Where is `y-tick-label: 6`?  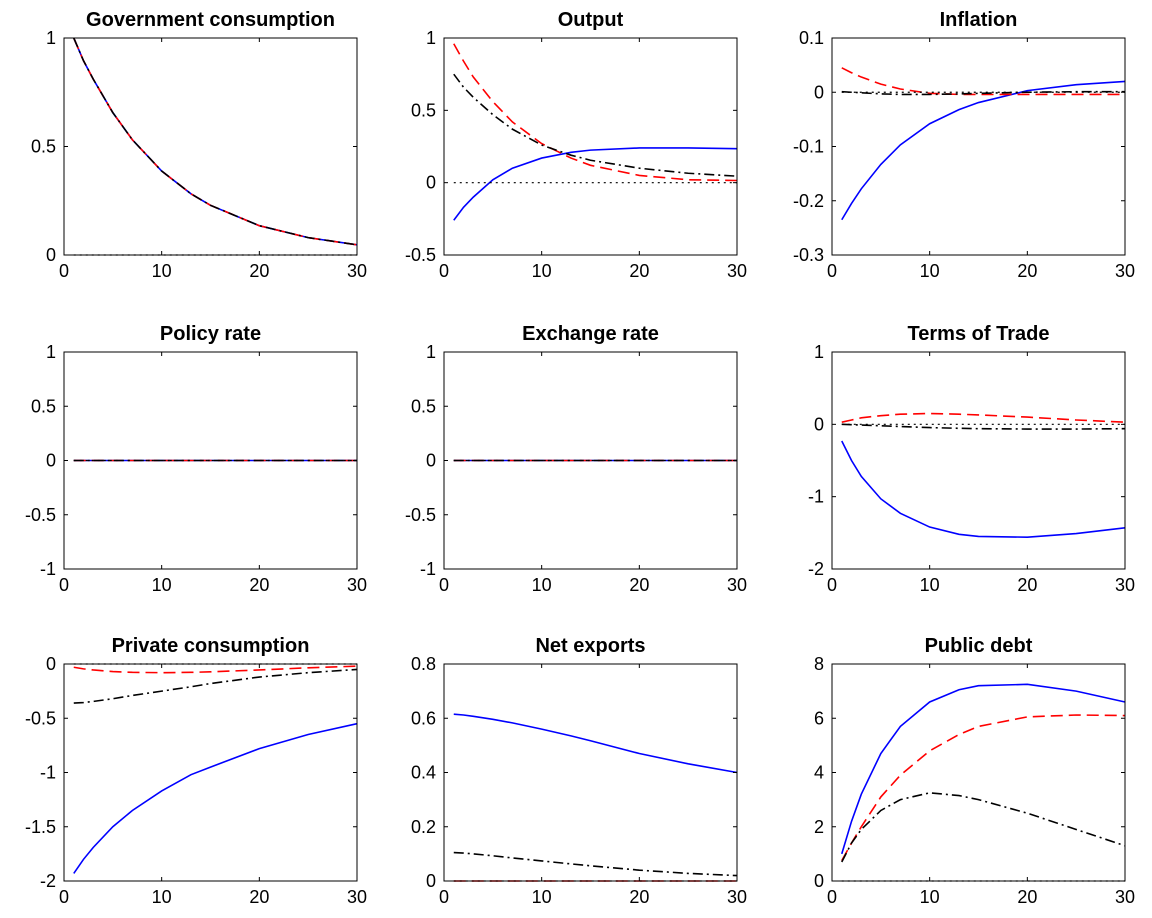 y-tick-label: 6 is located at coordinates (819, 718).